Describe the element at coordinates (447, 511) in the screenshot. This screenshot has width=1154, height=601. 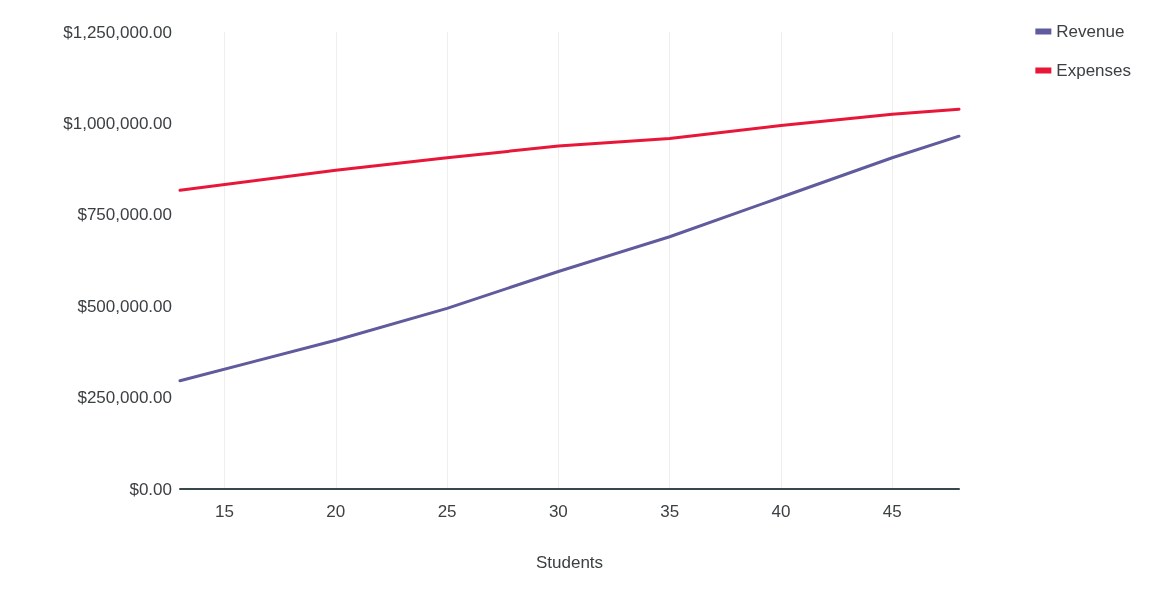
I see `x-tick-label: 25` at that location.